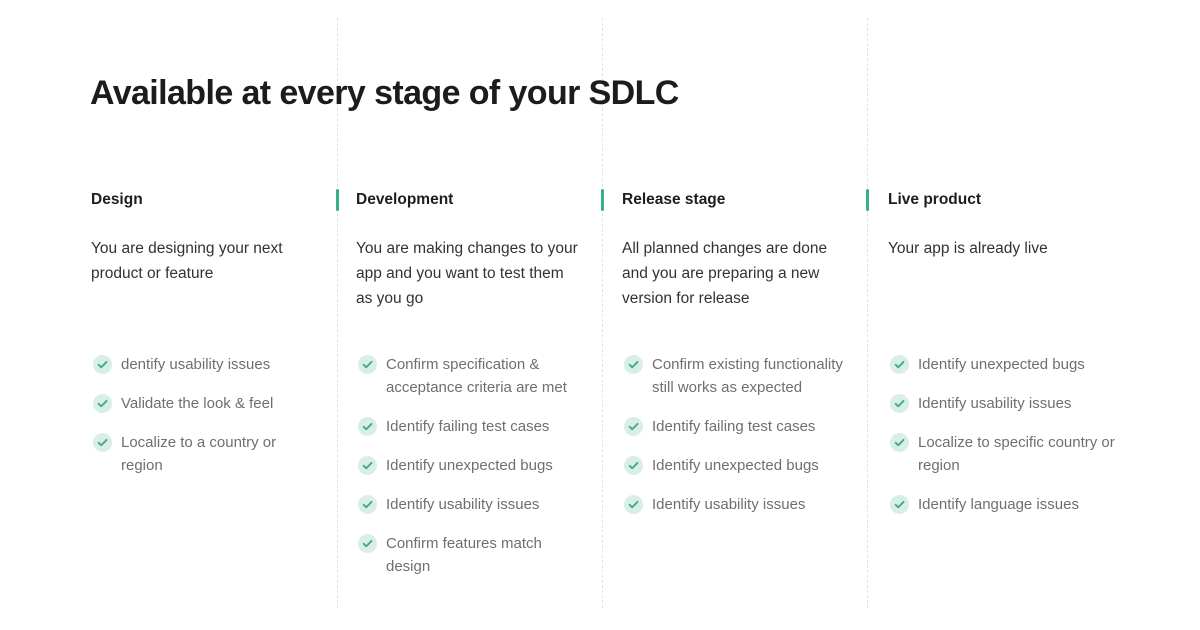 This screenshot has width=1200, height=630. I want to click on checklist-item: Confirm features match design, so click(468, 555).